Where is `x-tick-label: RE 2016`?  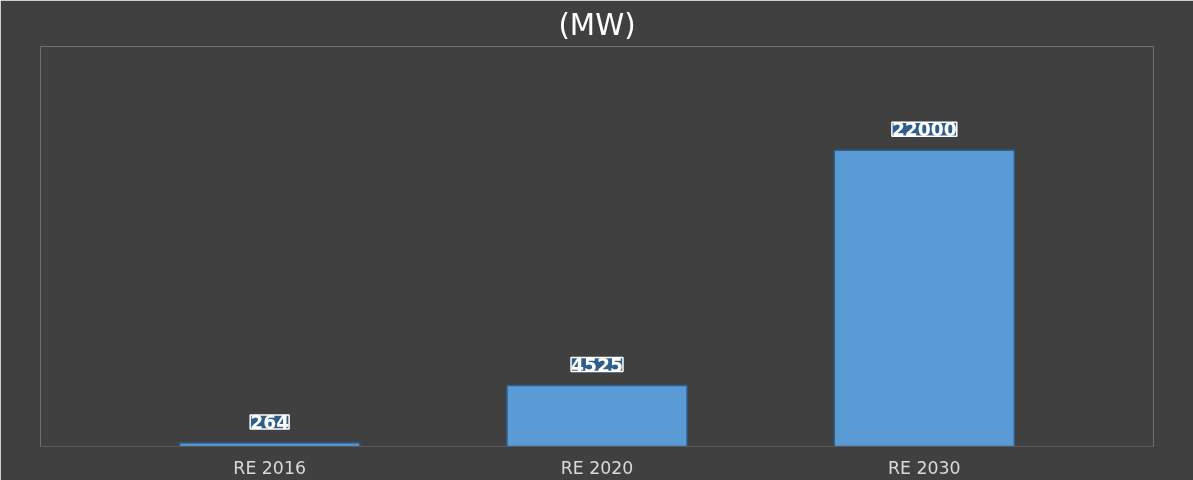 x-tick-label: RE 2016 is located at coordinates (269, 467).